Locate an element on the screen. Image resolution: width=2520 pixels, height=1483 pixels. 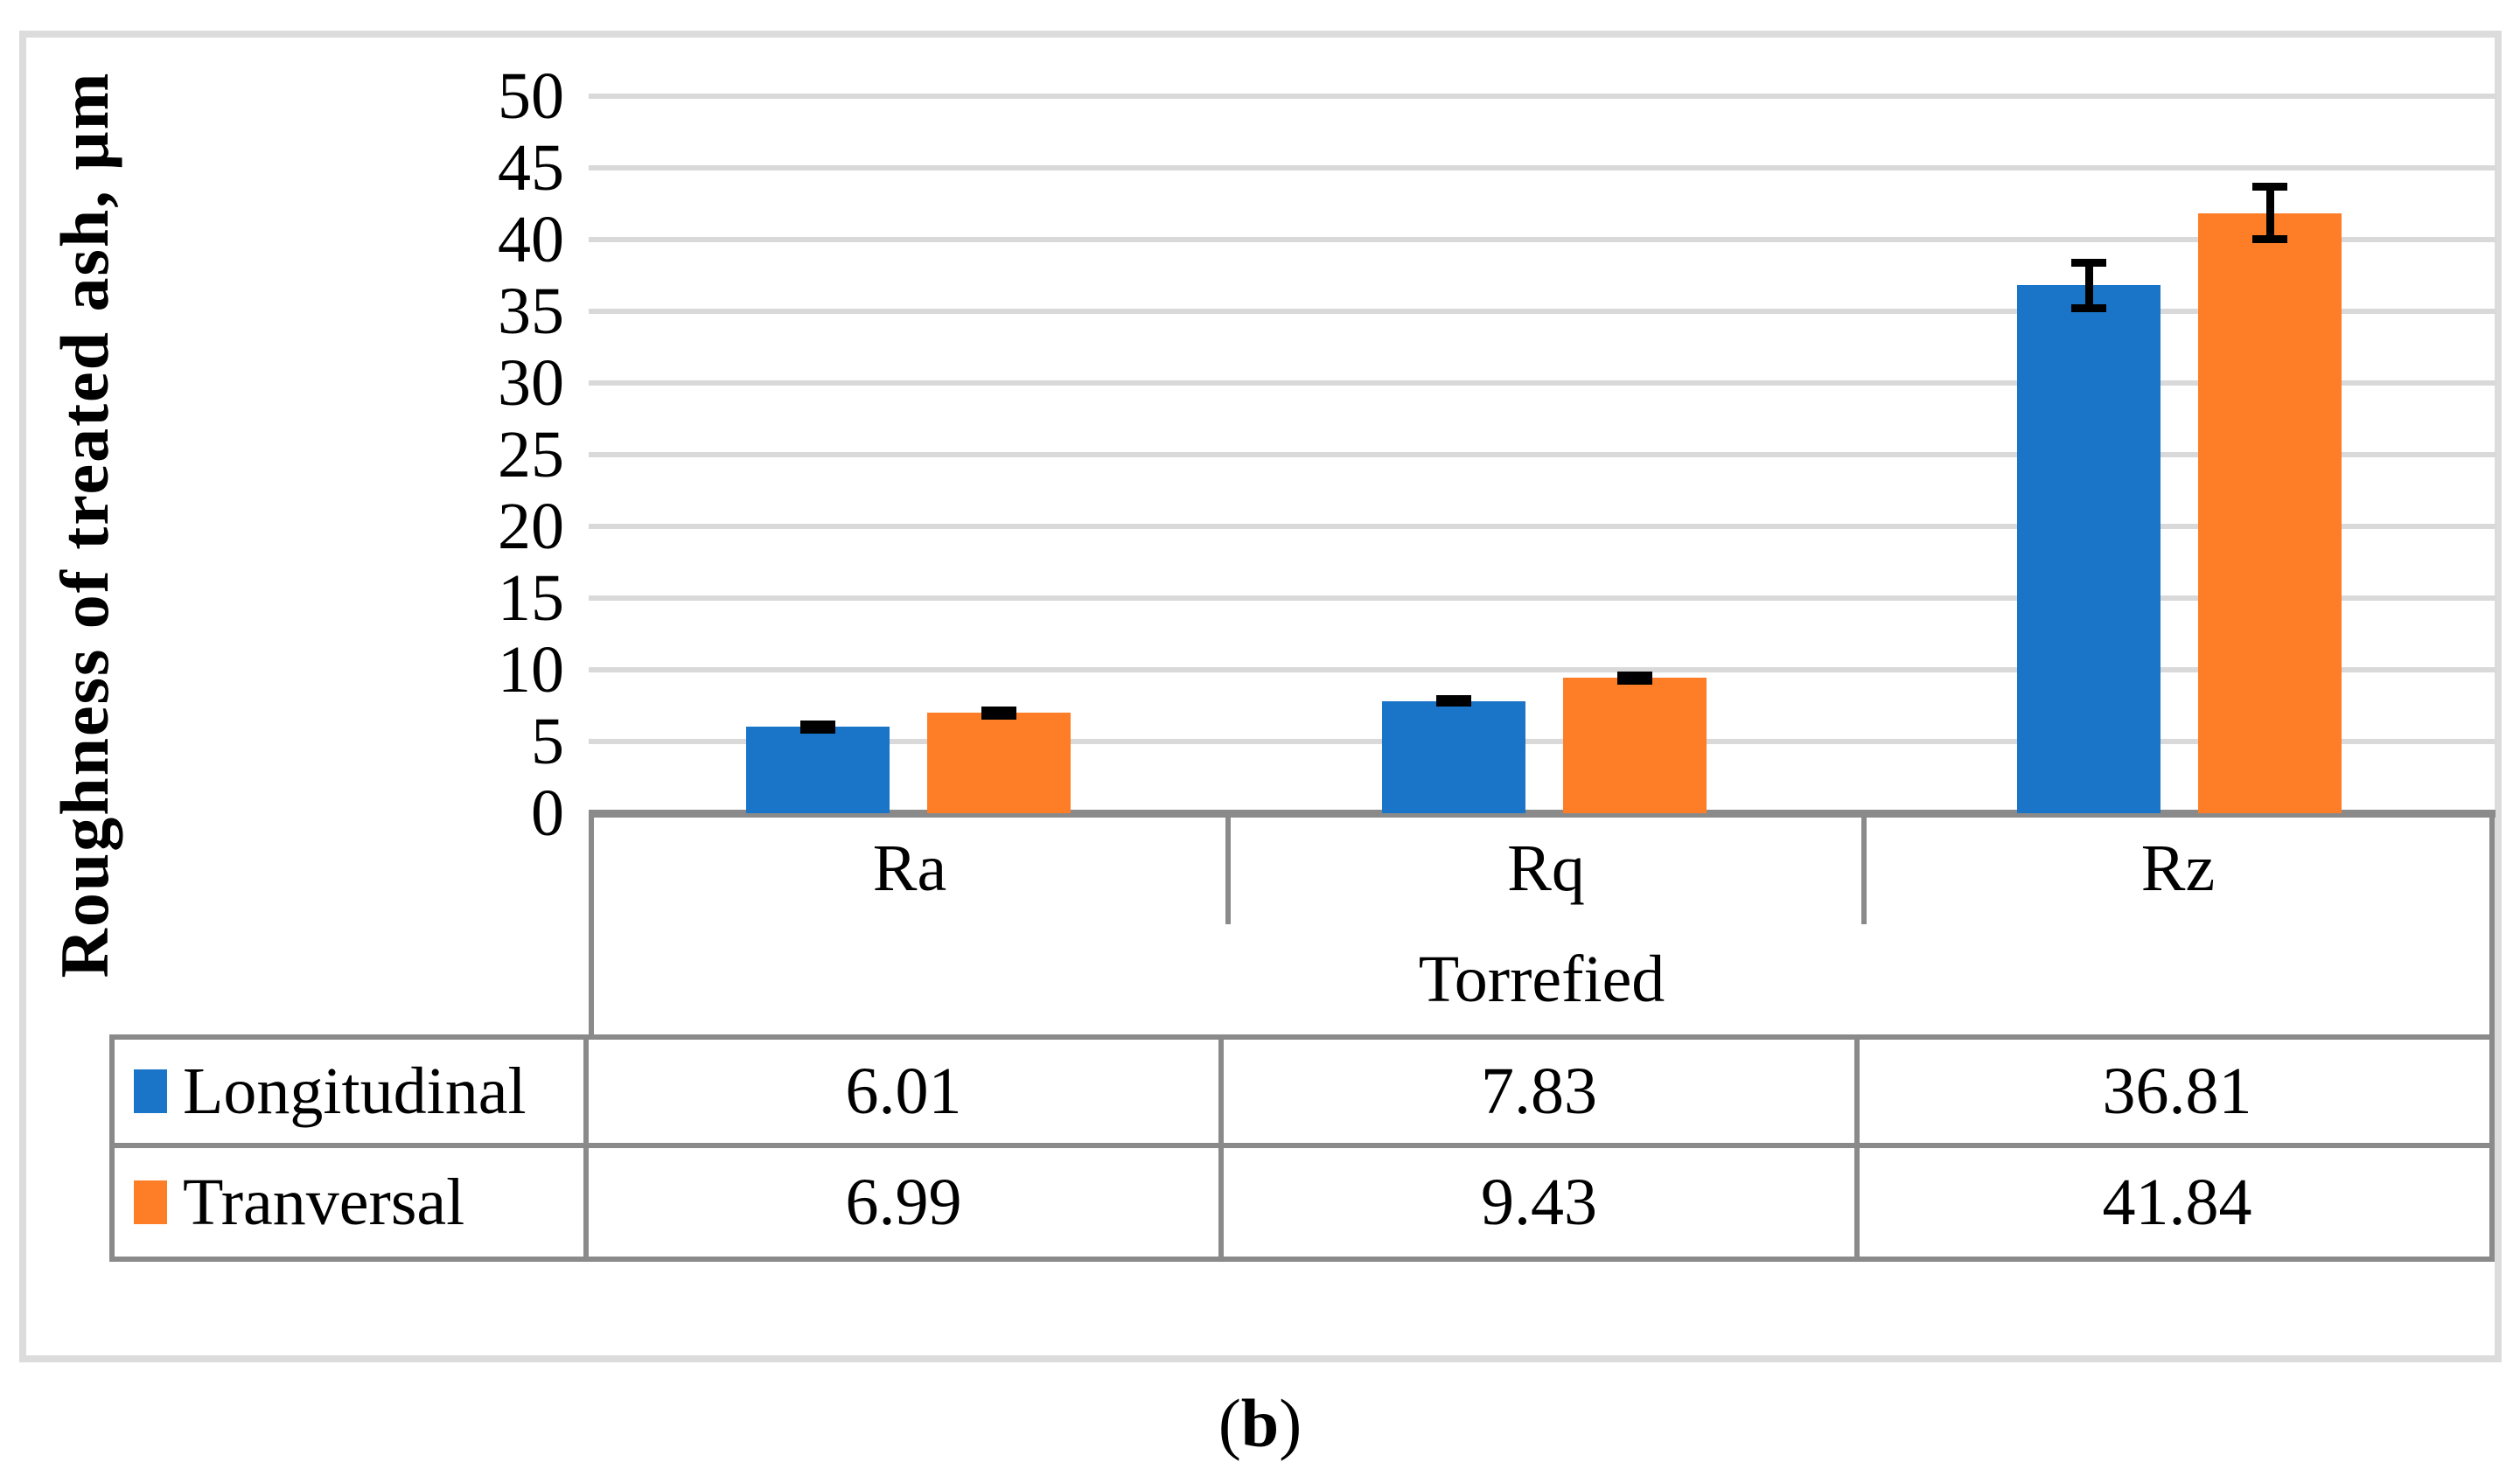
category-label-rq: Rq is located at coordinates (1546, 869).